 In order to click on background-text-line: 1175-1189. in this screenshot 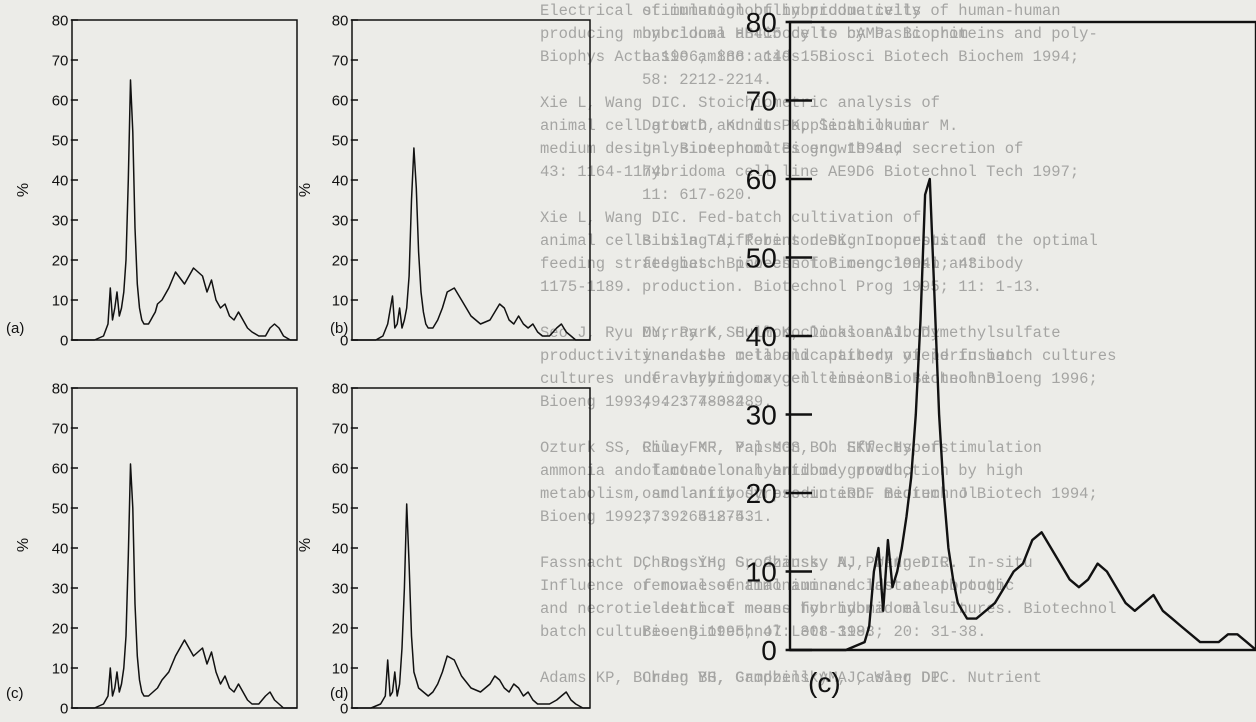, I will do `click(587, 287)`.